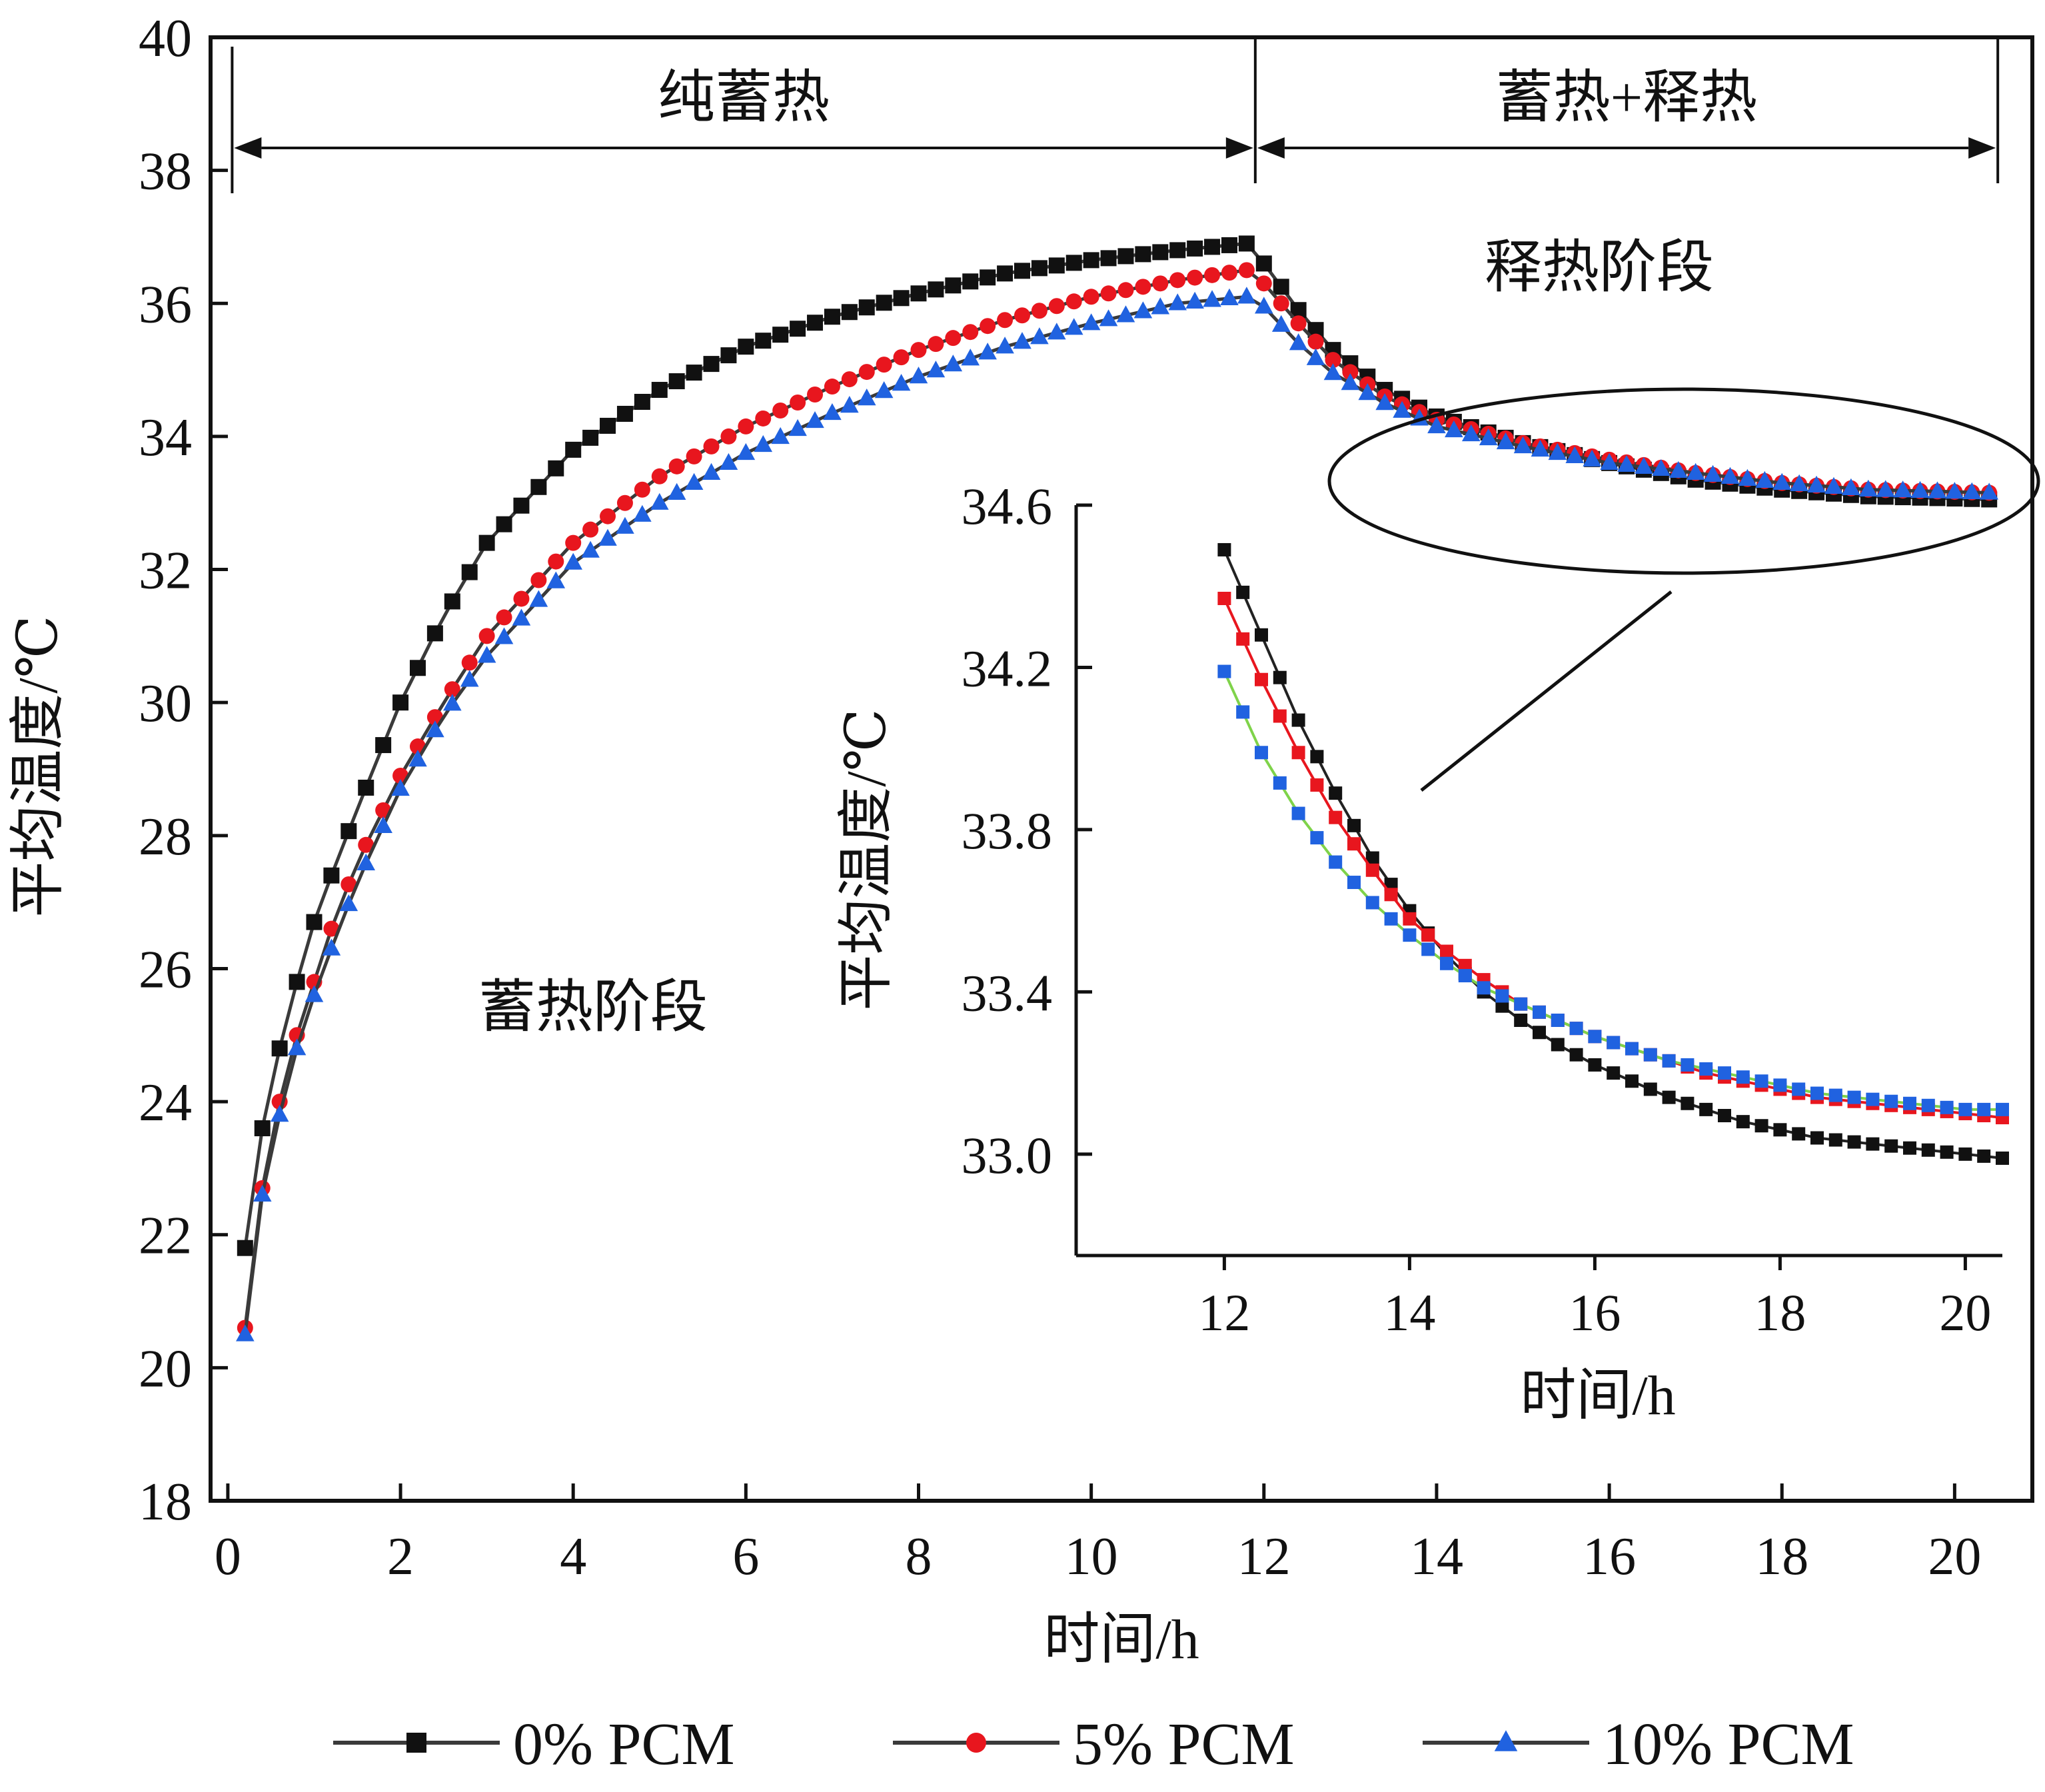 The width and height of the screenshot is (2045, 1792). I want to click on zoom-pointer-line, so click(1546, 691).